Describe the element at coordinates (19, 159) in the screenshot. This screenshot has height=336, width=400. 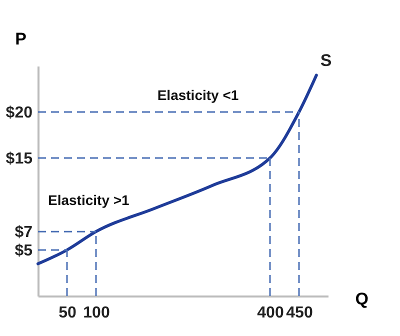
I see `y-tick-label: $15` at that location.